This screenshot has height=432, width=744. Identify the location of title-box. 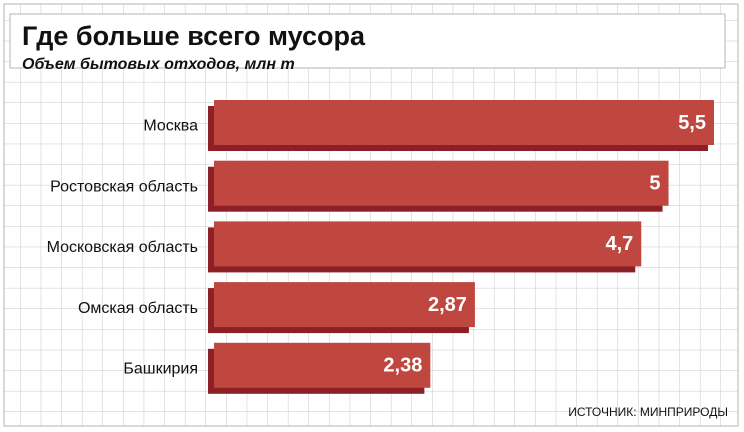
(367, 41).